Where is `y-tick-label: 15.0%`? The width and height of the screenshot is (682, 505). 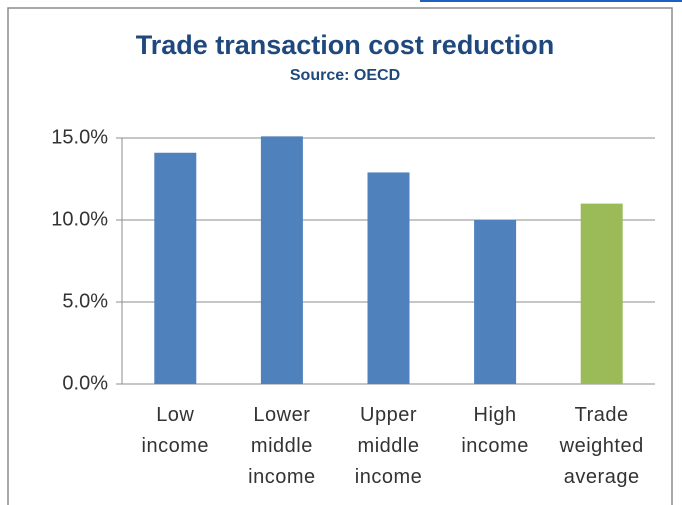 y-tick-label: 15.0% is located at coordinates (79, 137).